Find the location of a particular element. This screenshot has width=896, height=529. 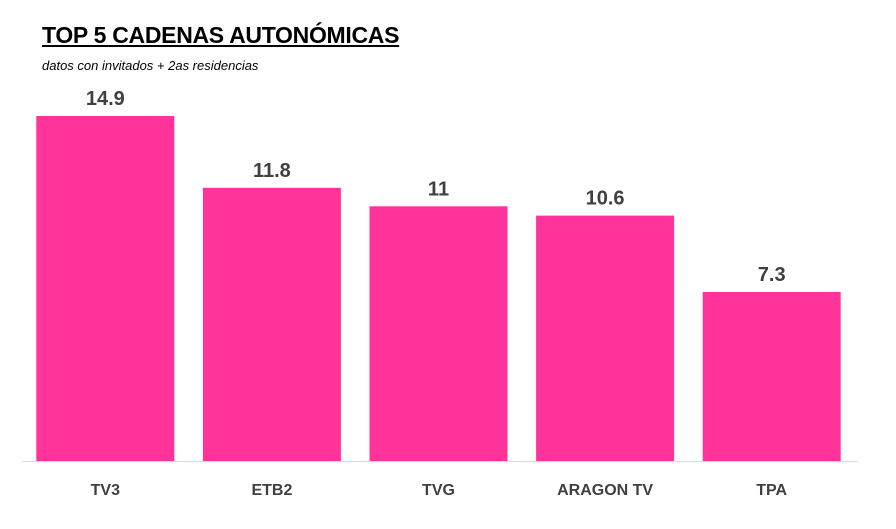

bar-aragon-tv is located at coordinates (605, 338).